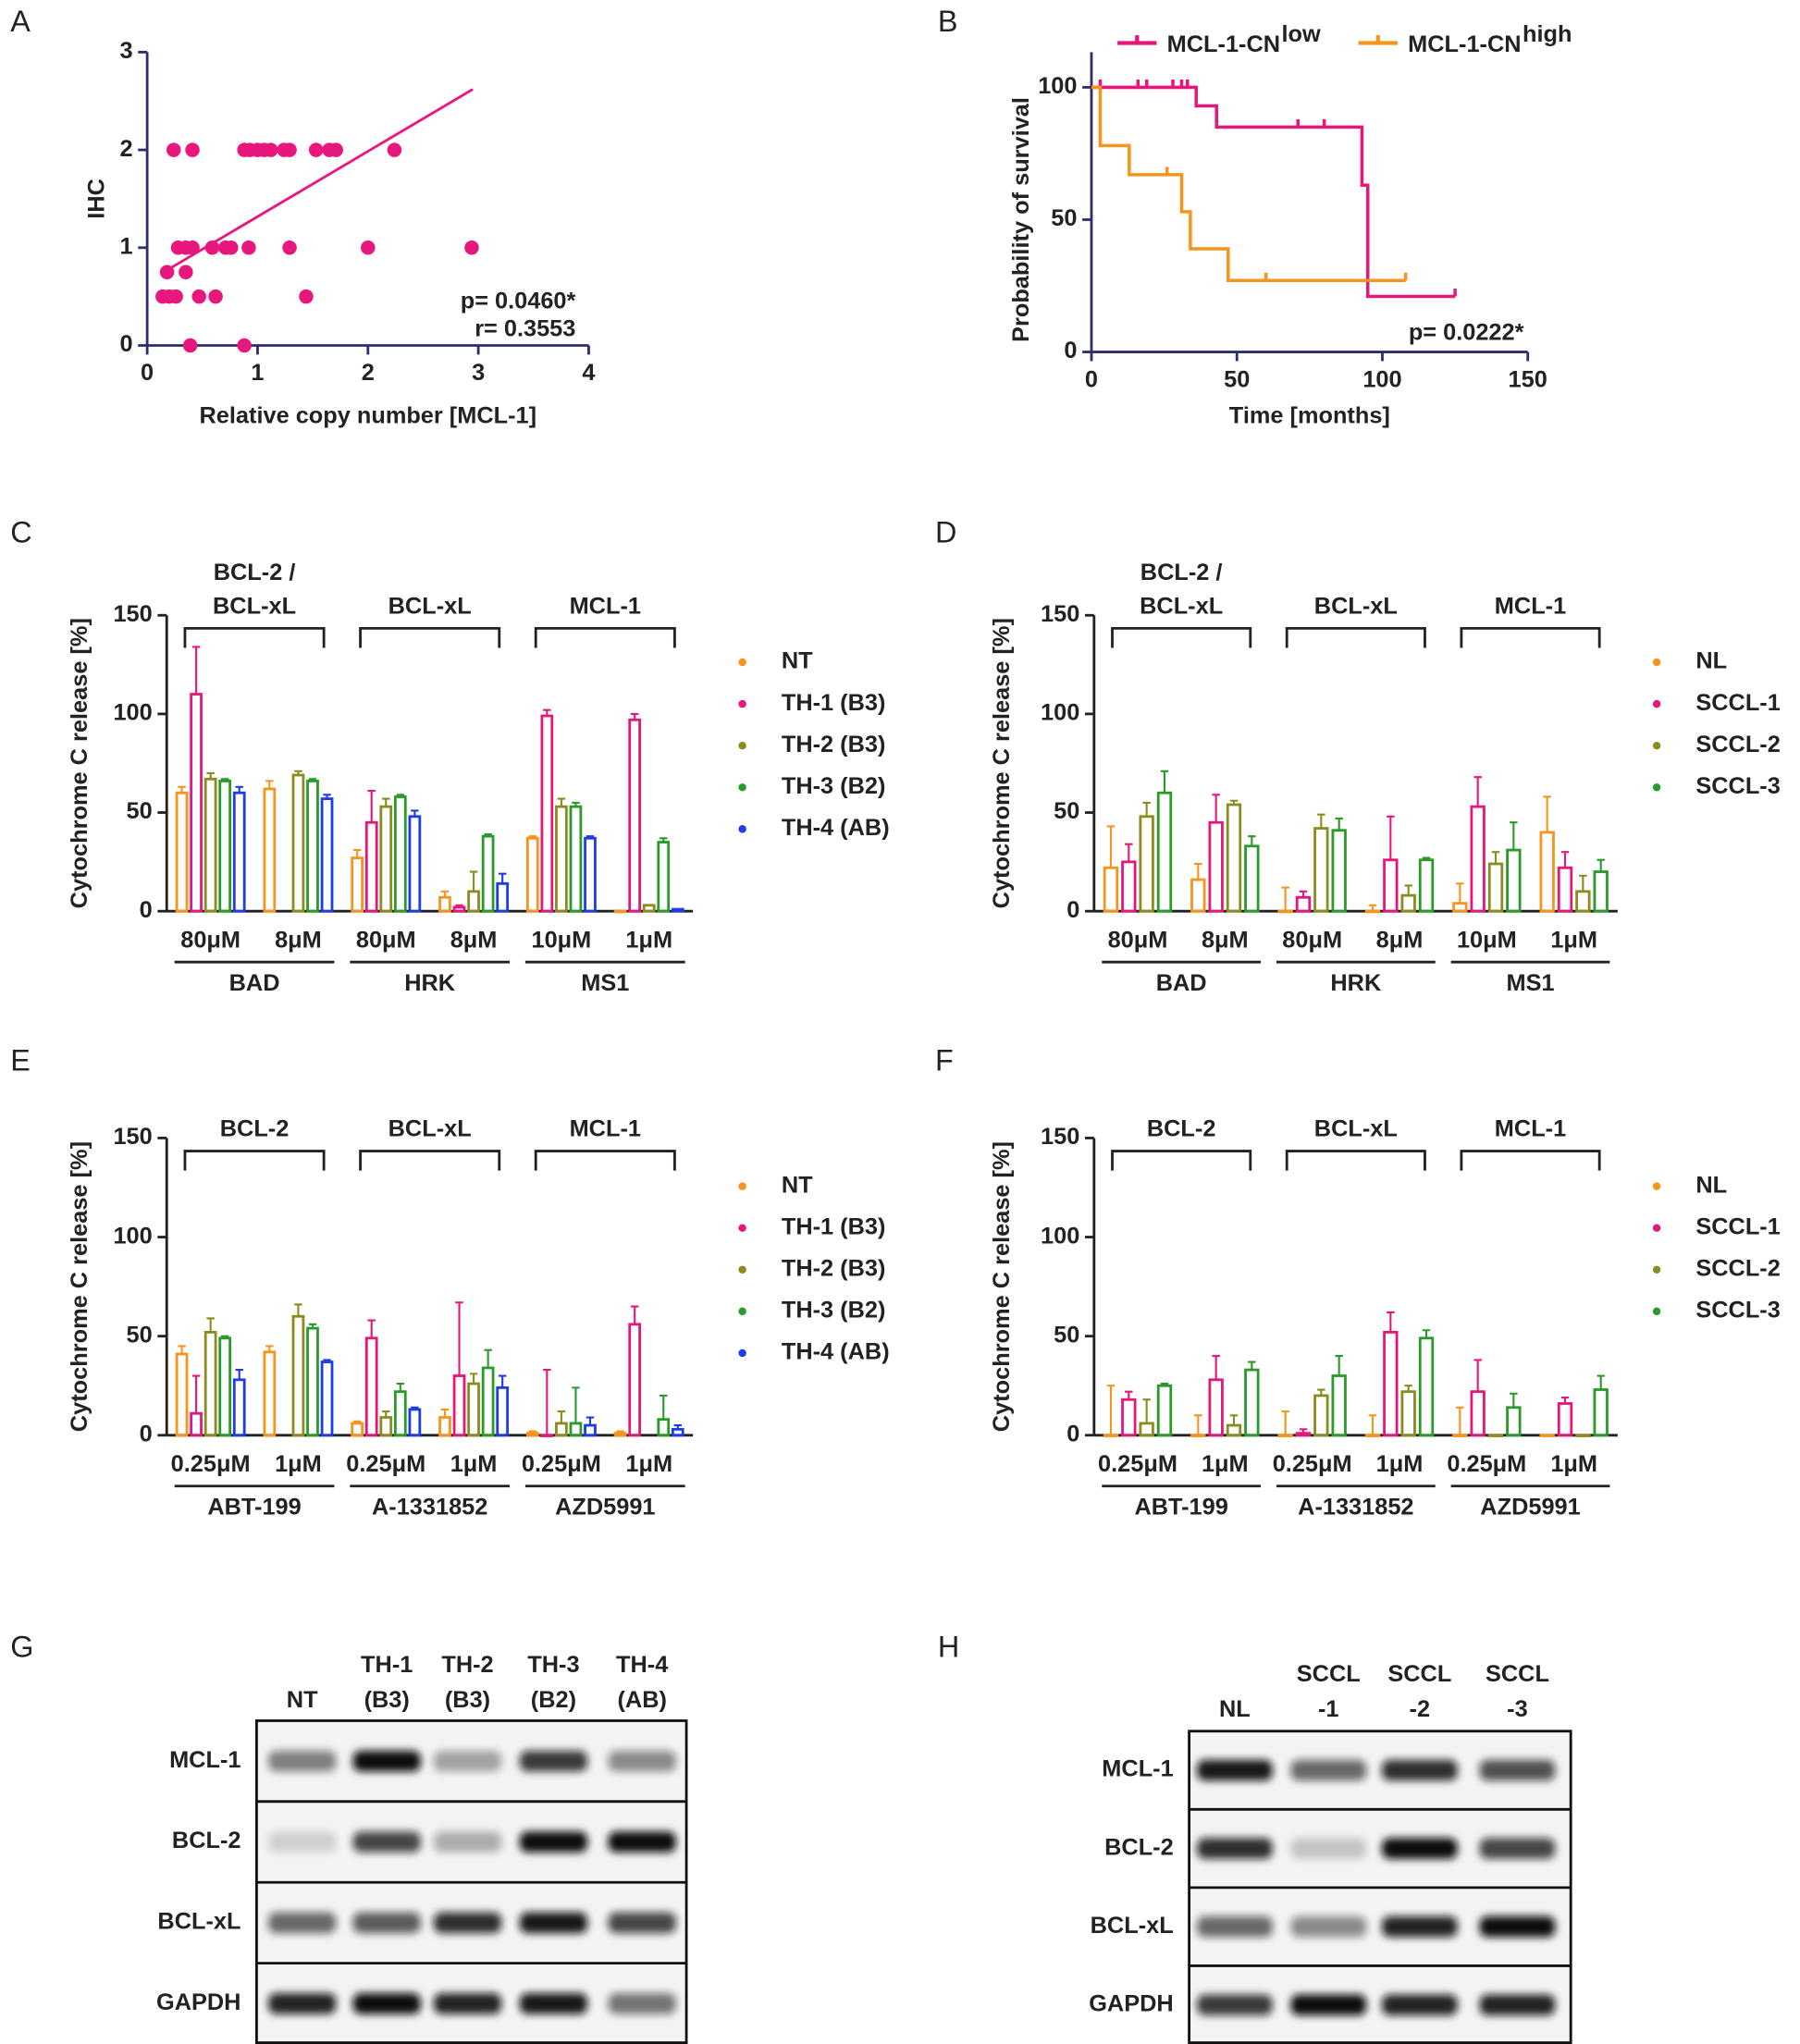 Image resolution: width=1800 pixels, height=2044 pixels. Describe the element at coordinates (430, 1507) in the screenshot. I see `group-label: A-1331852` at that location.